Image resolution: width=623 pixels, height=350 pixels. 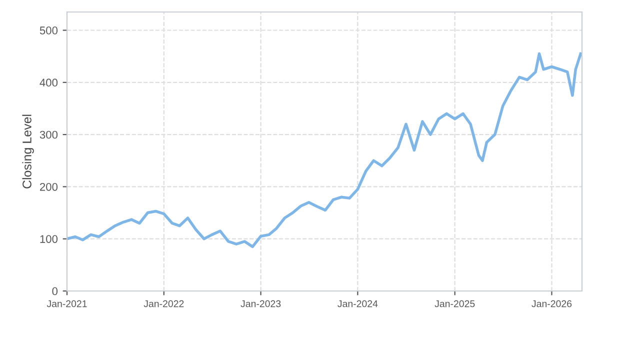 What do you see at coordinates (55, 291) in the screenshot?
I see `y-tick-label: 0` at bounding box center [55, 291].